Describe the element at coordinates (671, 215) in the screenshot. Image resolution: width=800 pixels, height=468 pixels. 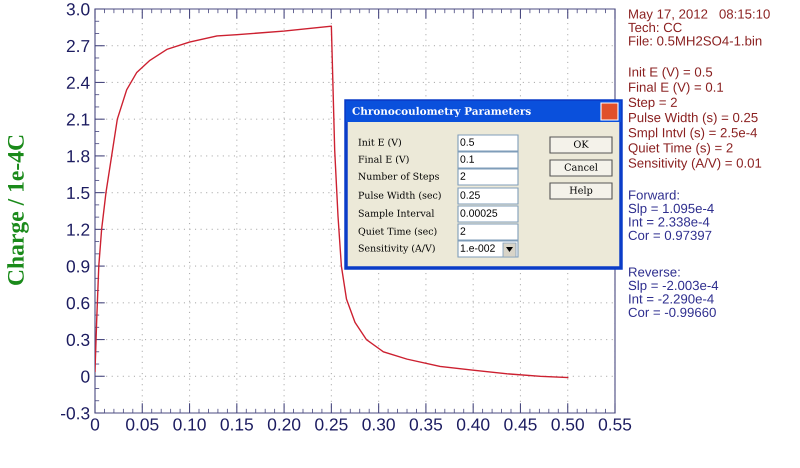
I see `text: Forward: Slp = 1.095e-4 Int = 2.338e-4 Cor = 0.97397` at that location.